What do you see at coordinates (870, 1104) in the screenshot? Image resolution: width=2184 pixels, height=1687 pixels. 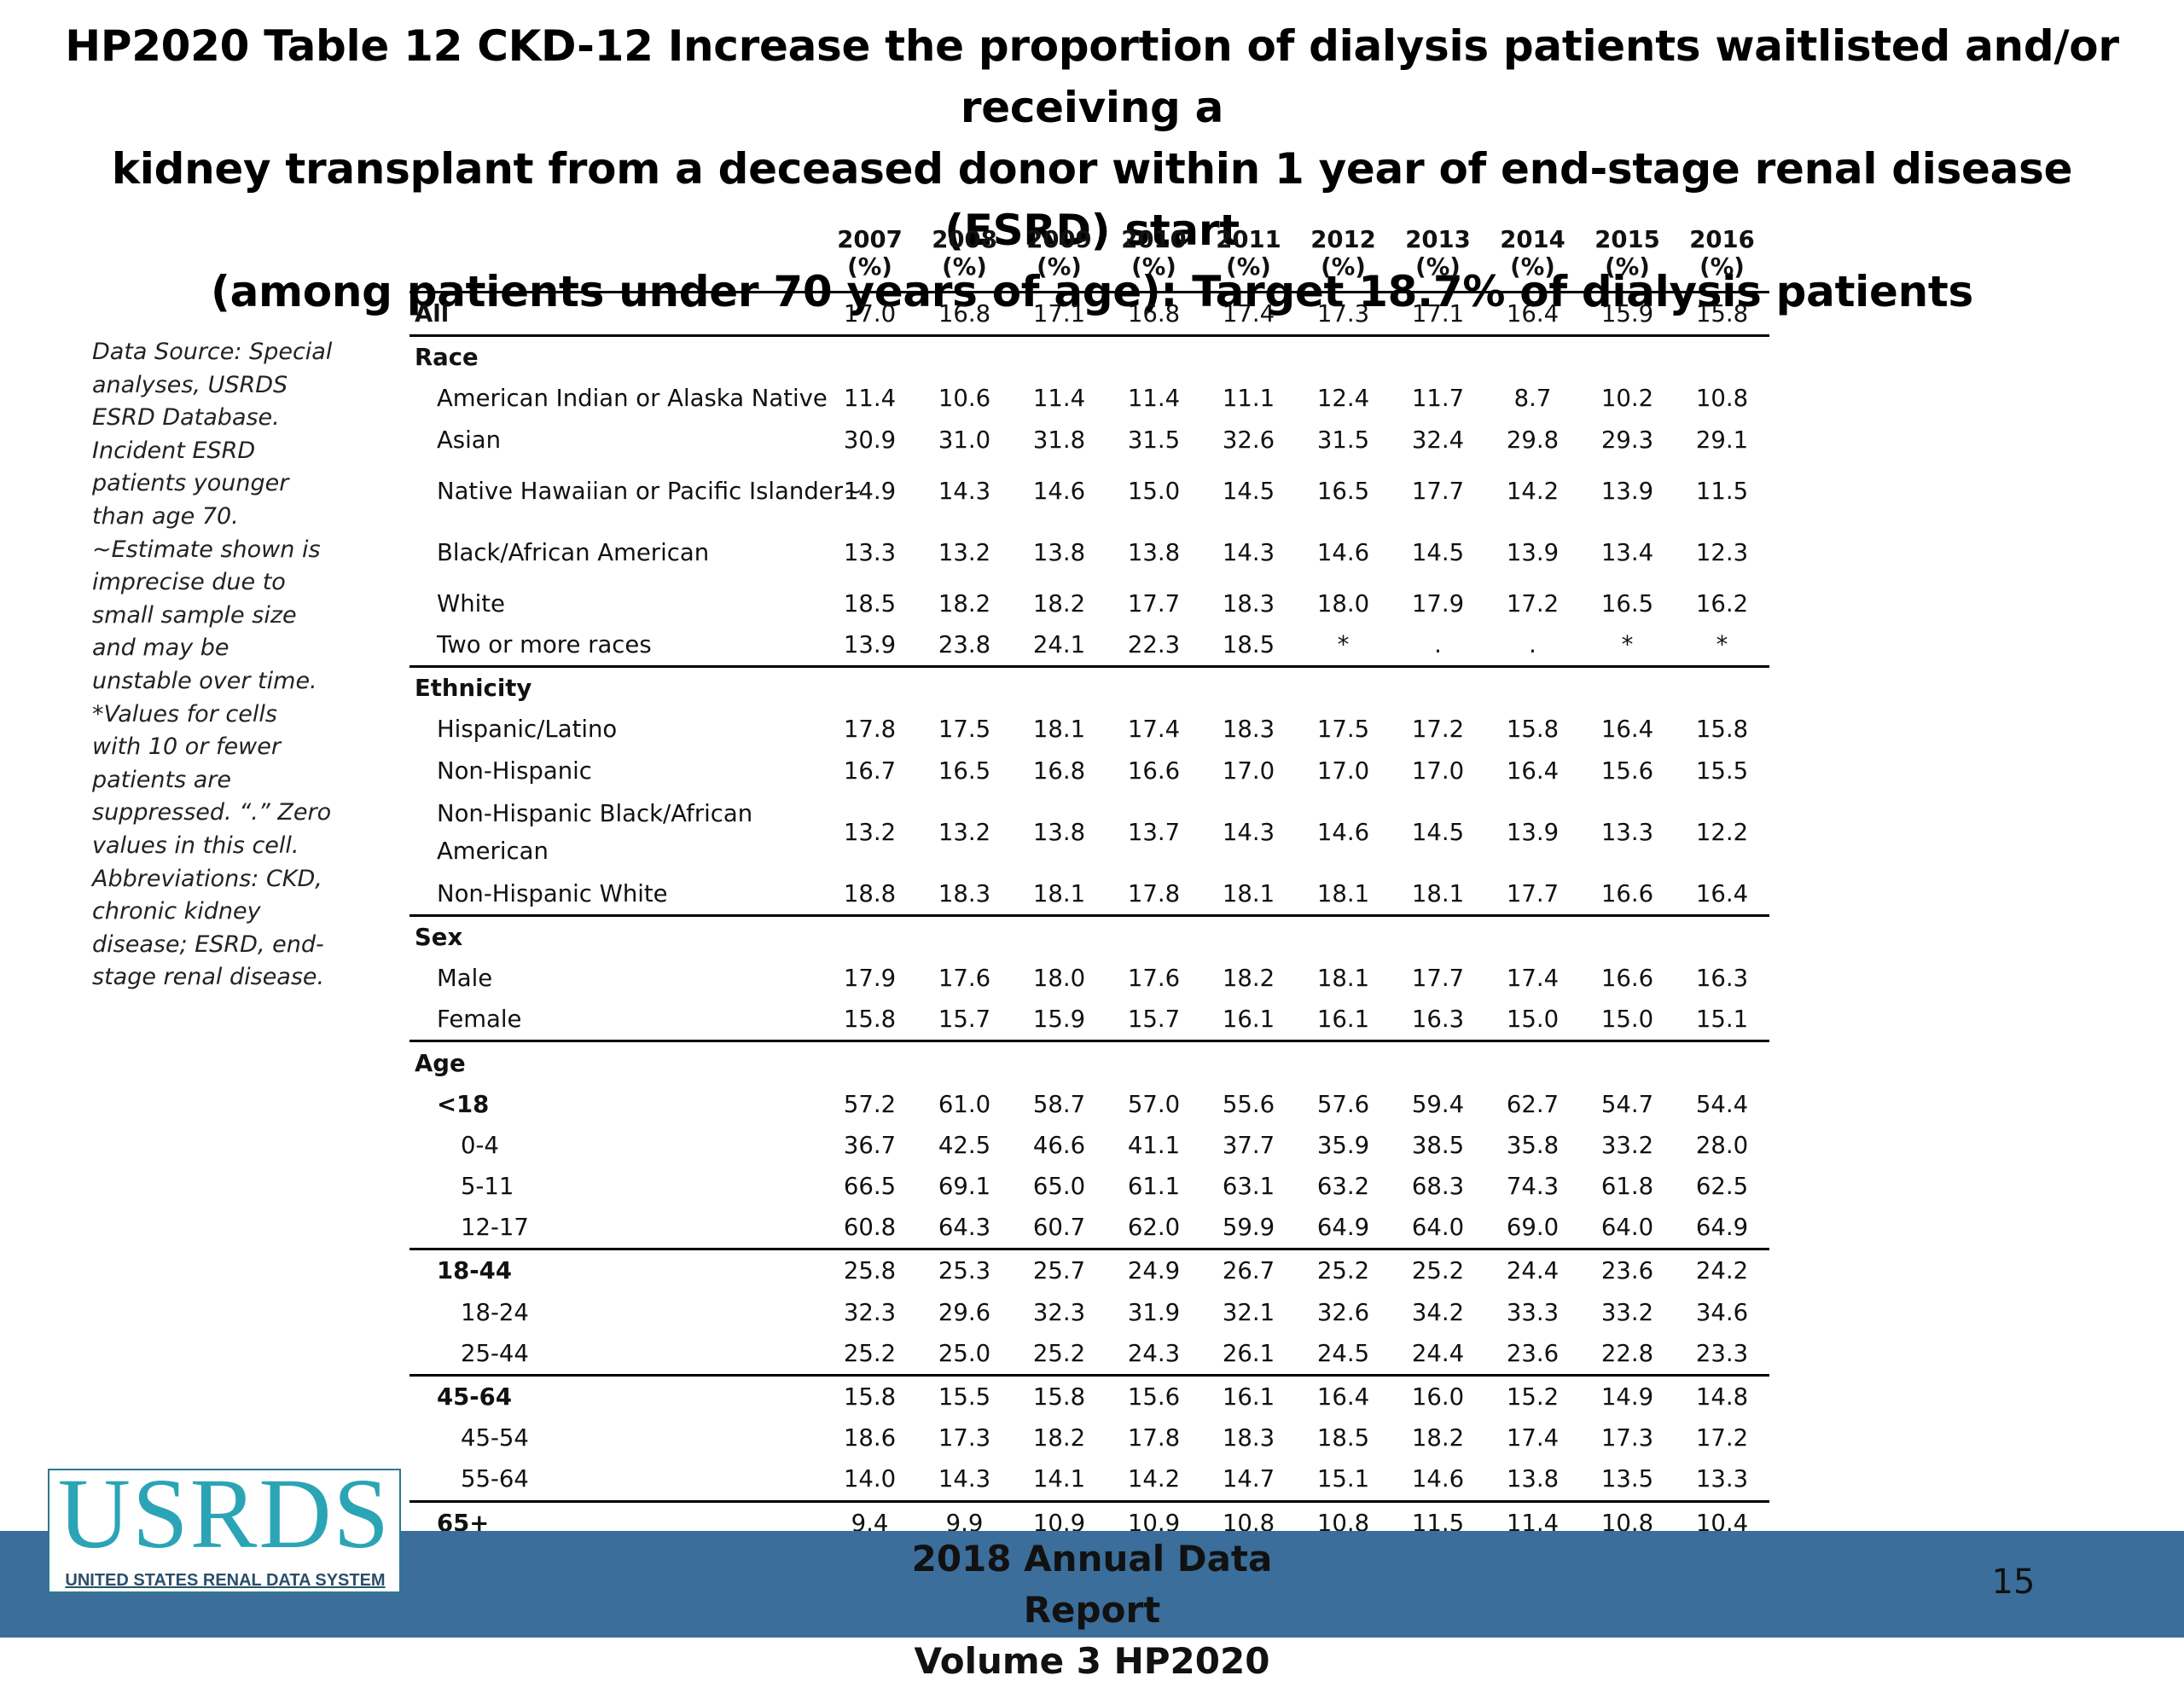 I see `value-cell: 57.2` at bounding box center [870, 1104].